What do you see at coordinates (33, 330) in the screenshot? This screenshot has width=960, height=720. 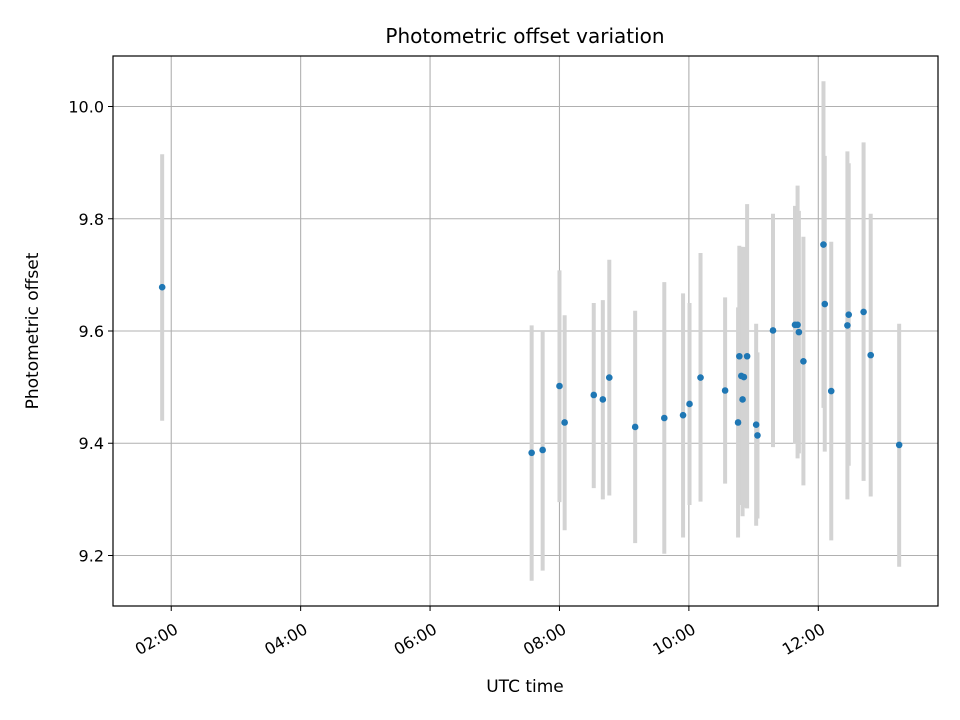 I see `y-axis-title: Photometric offset` at bounding box center [33, 330].